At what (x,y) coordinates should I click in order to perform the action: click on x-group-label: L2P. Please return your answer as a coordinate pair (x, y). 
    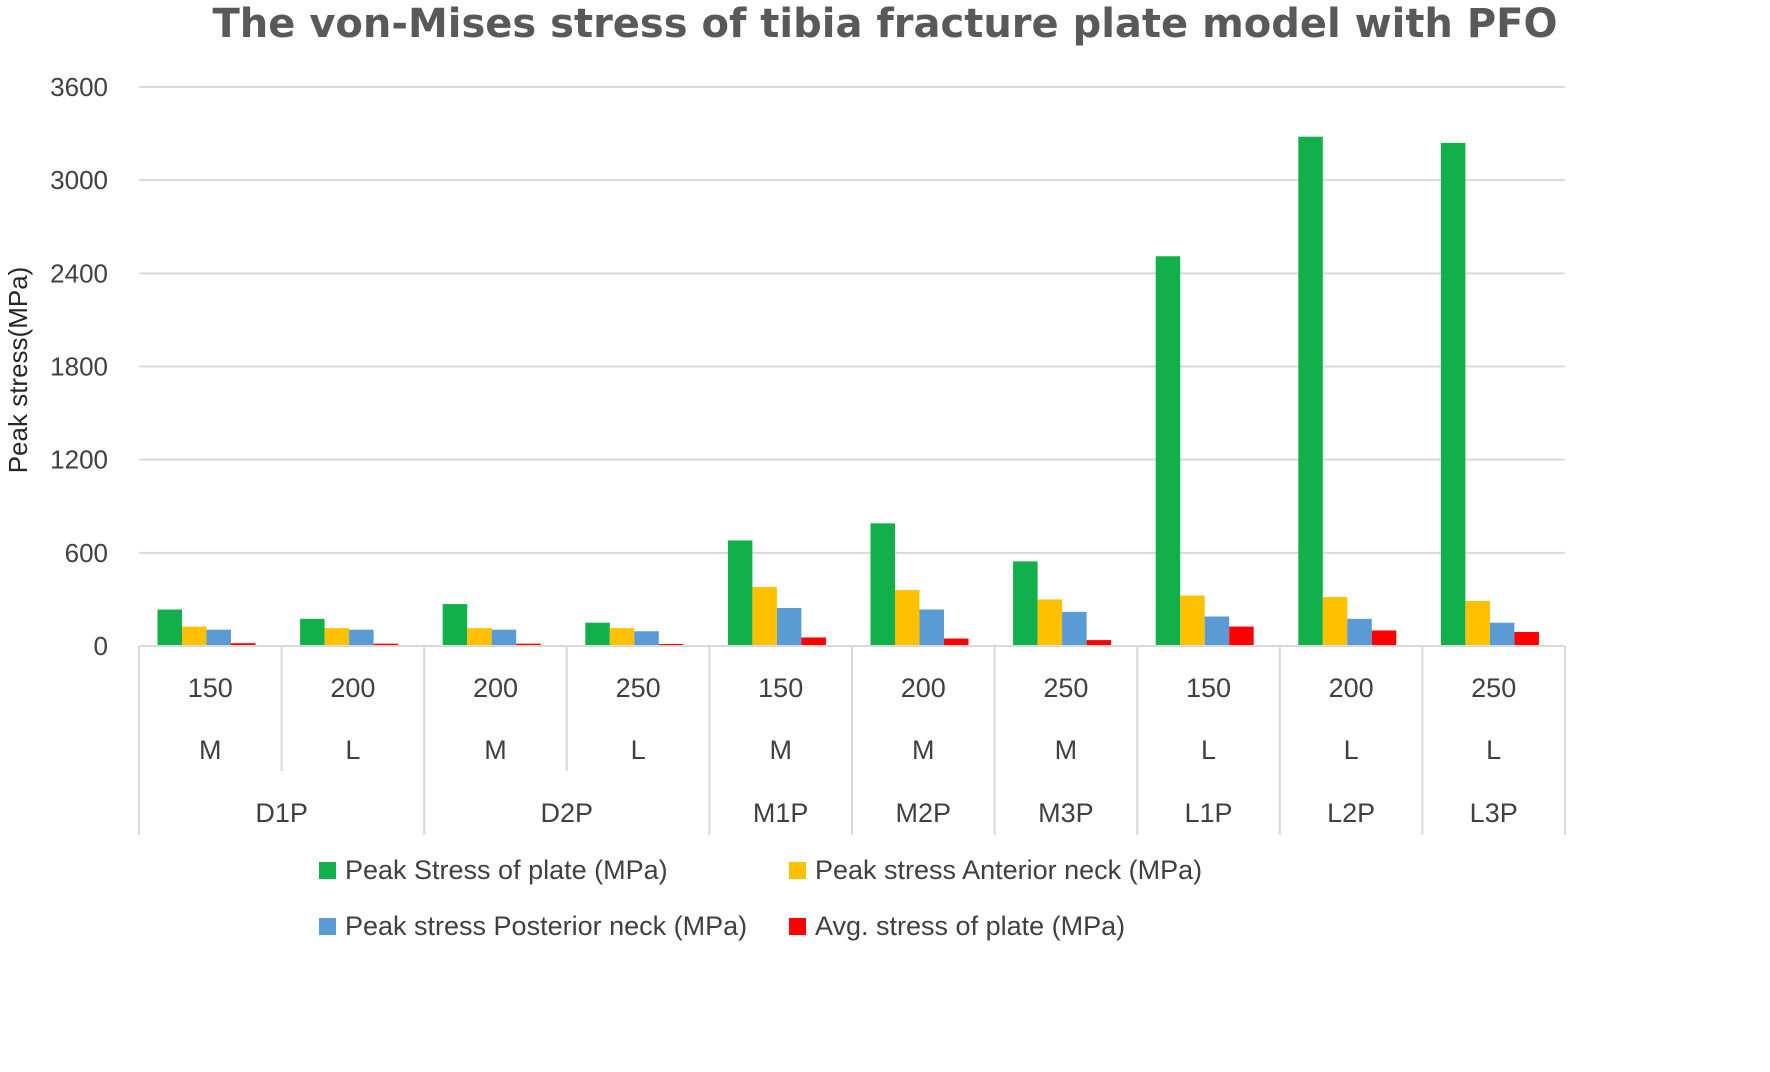
    Looking at the image, I should click on (1351, 813).